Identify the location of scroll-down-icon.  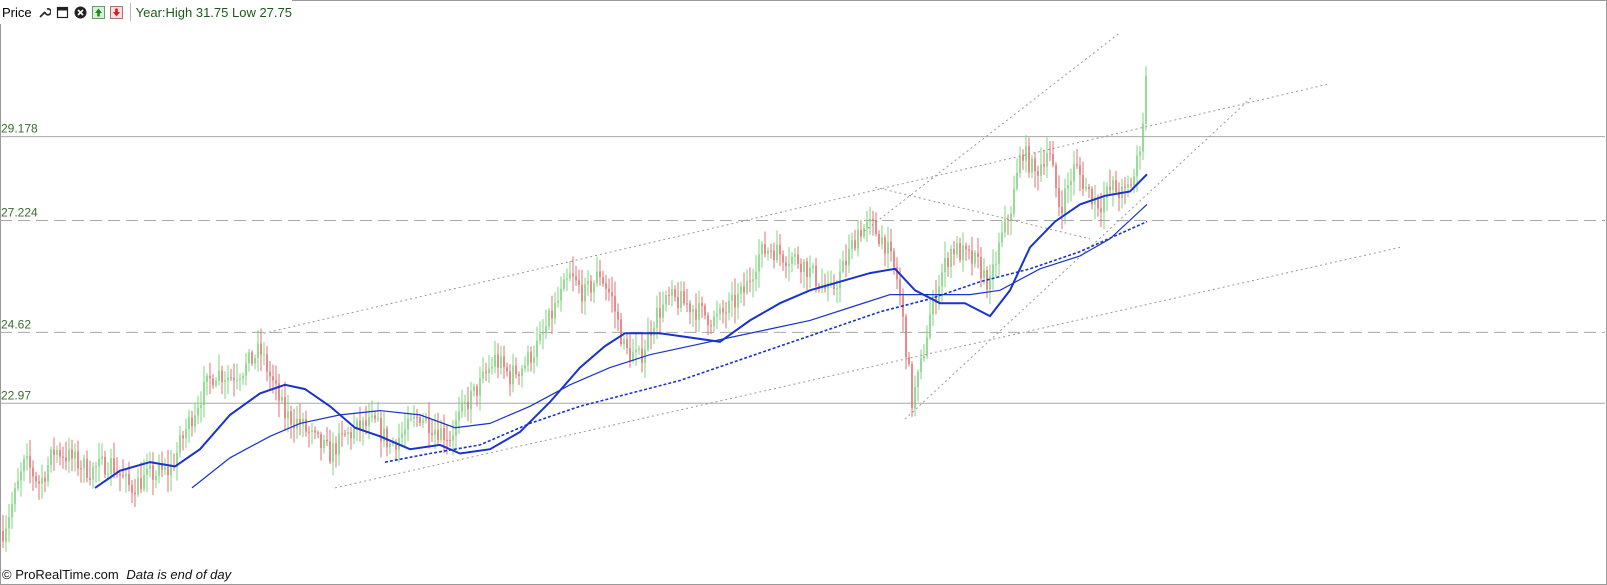
(117, 12).